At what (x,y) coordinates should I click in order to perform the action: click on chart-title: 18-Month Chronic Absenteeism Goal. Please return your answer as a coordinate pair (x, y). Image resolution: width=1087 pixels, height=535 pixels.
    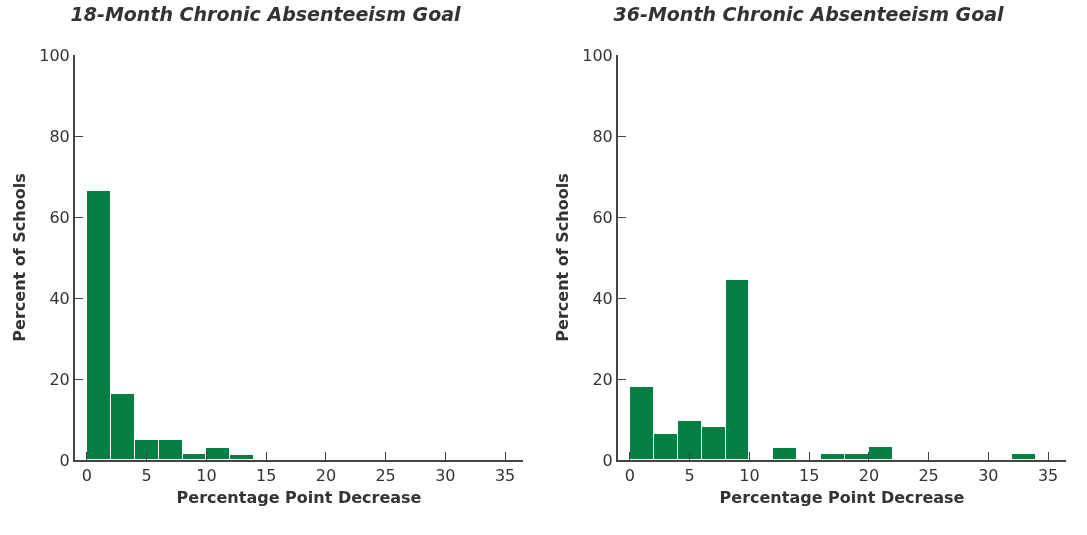
    Looking at the image, I should click on (266, 14).